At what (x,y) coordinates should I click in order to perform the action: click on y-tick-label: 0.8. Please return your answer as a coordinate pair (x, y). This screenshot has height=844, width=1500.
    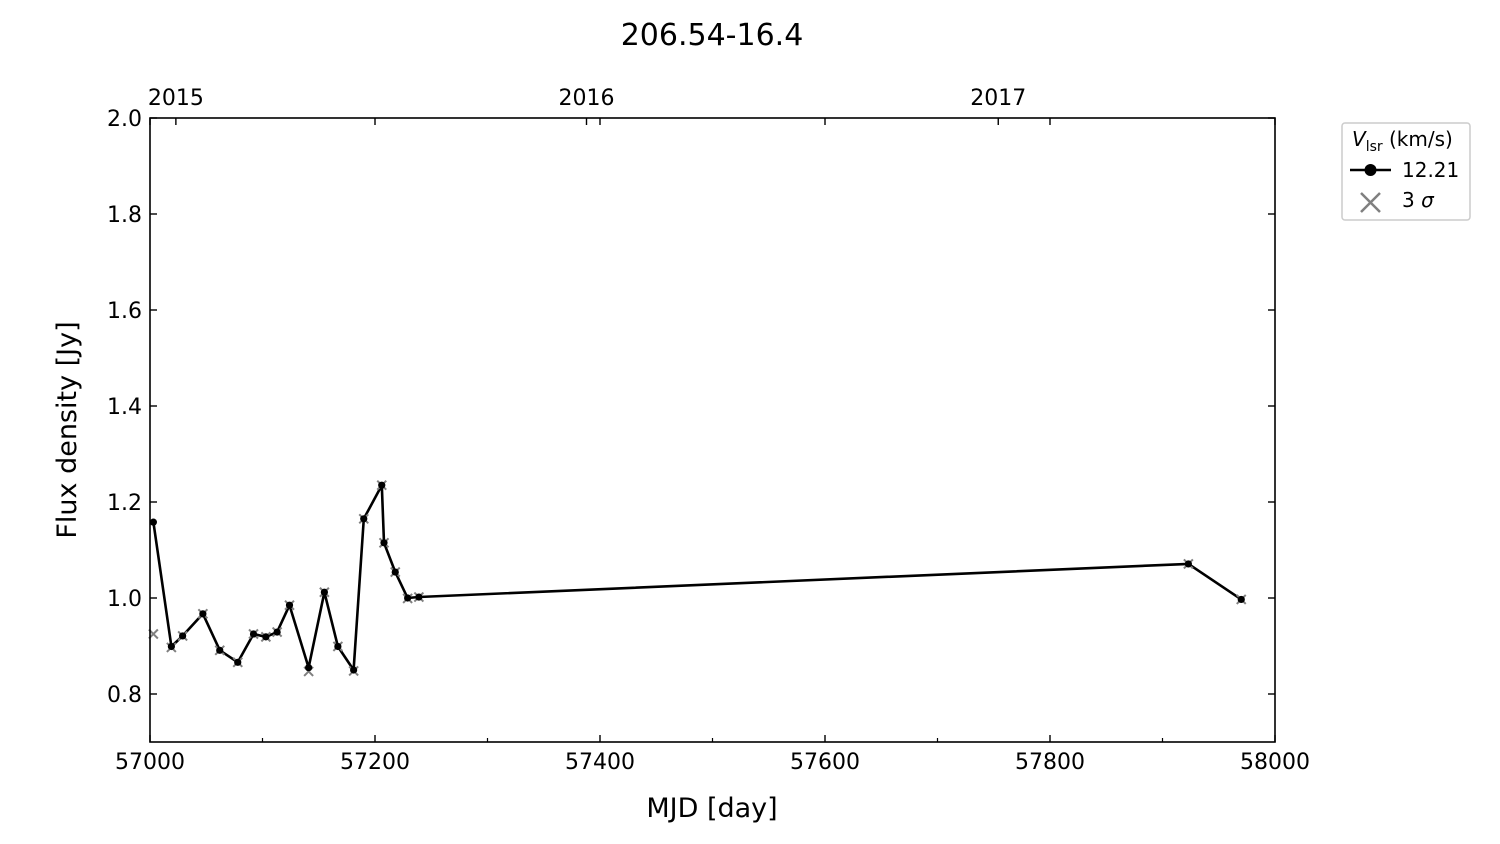
    Looking at the image, I should click on (124, 695).